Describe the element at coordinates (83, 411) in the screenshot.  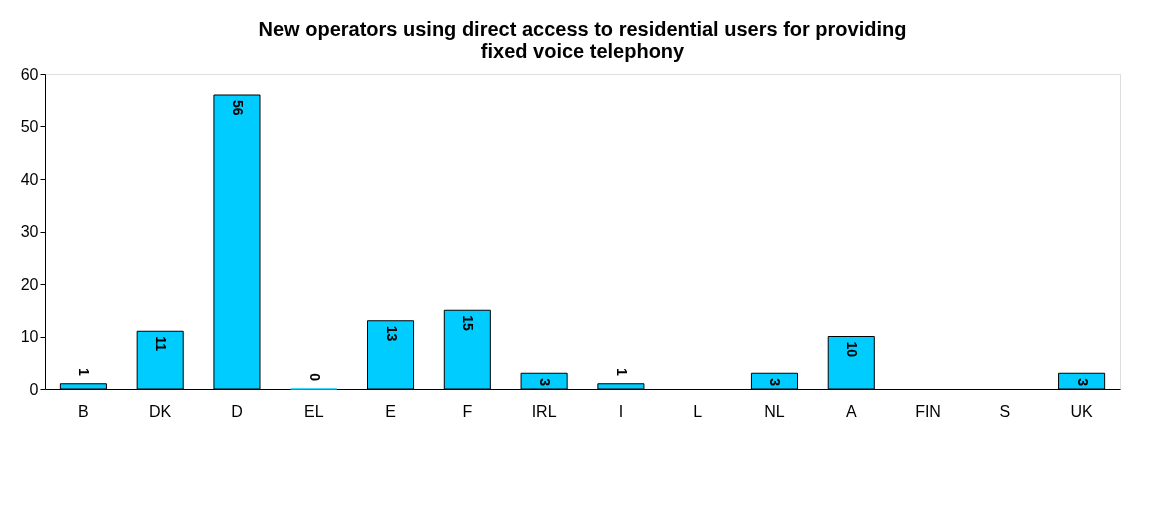
I see `x-tick-label: B` at that location.